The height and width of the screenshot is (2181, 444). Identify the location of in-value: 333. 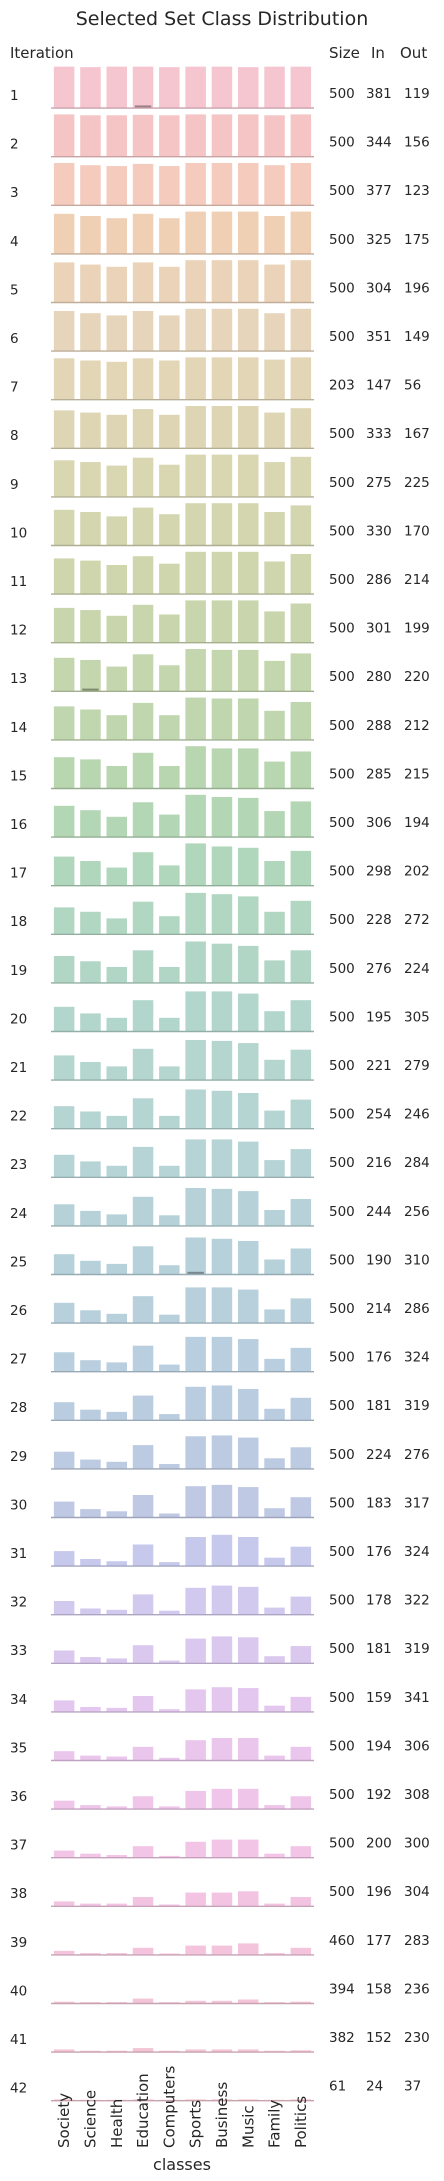
(379, 434).